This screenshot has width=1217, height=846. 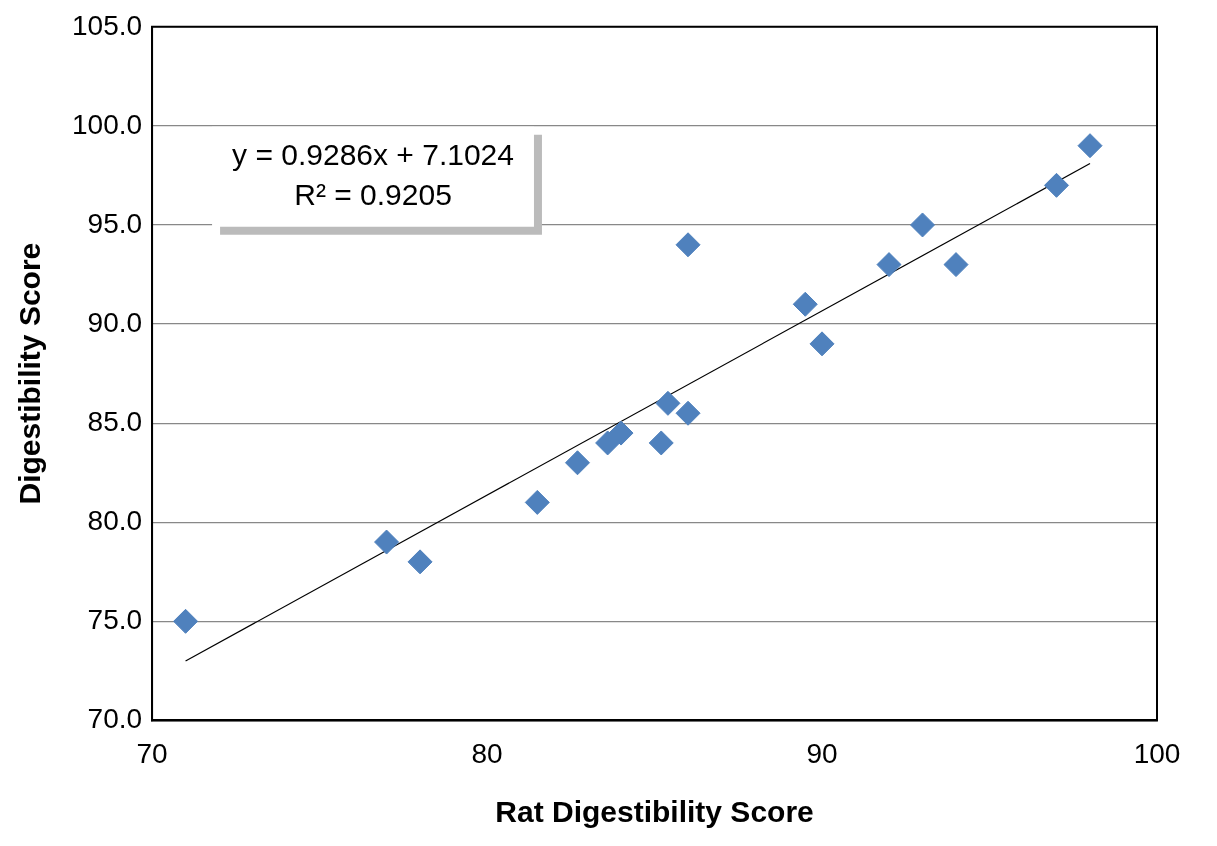 I want to click on y-tick-label: 85.0, so click(x=115, y=421).